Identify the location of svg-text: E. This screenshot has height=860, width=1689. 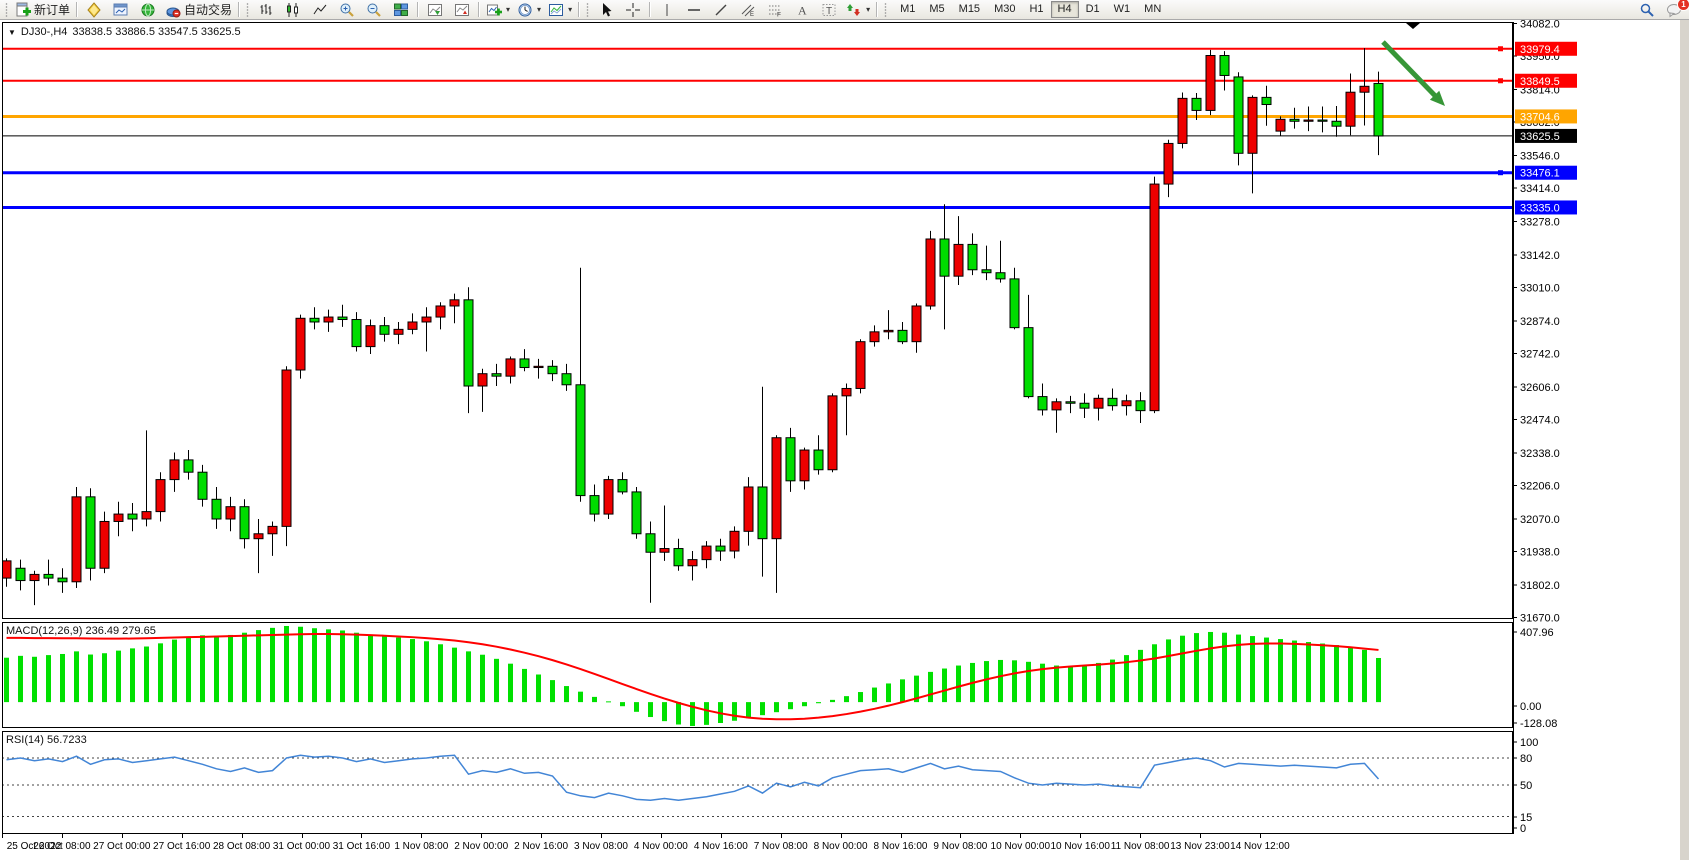
(752, 15).